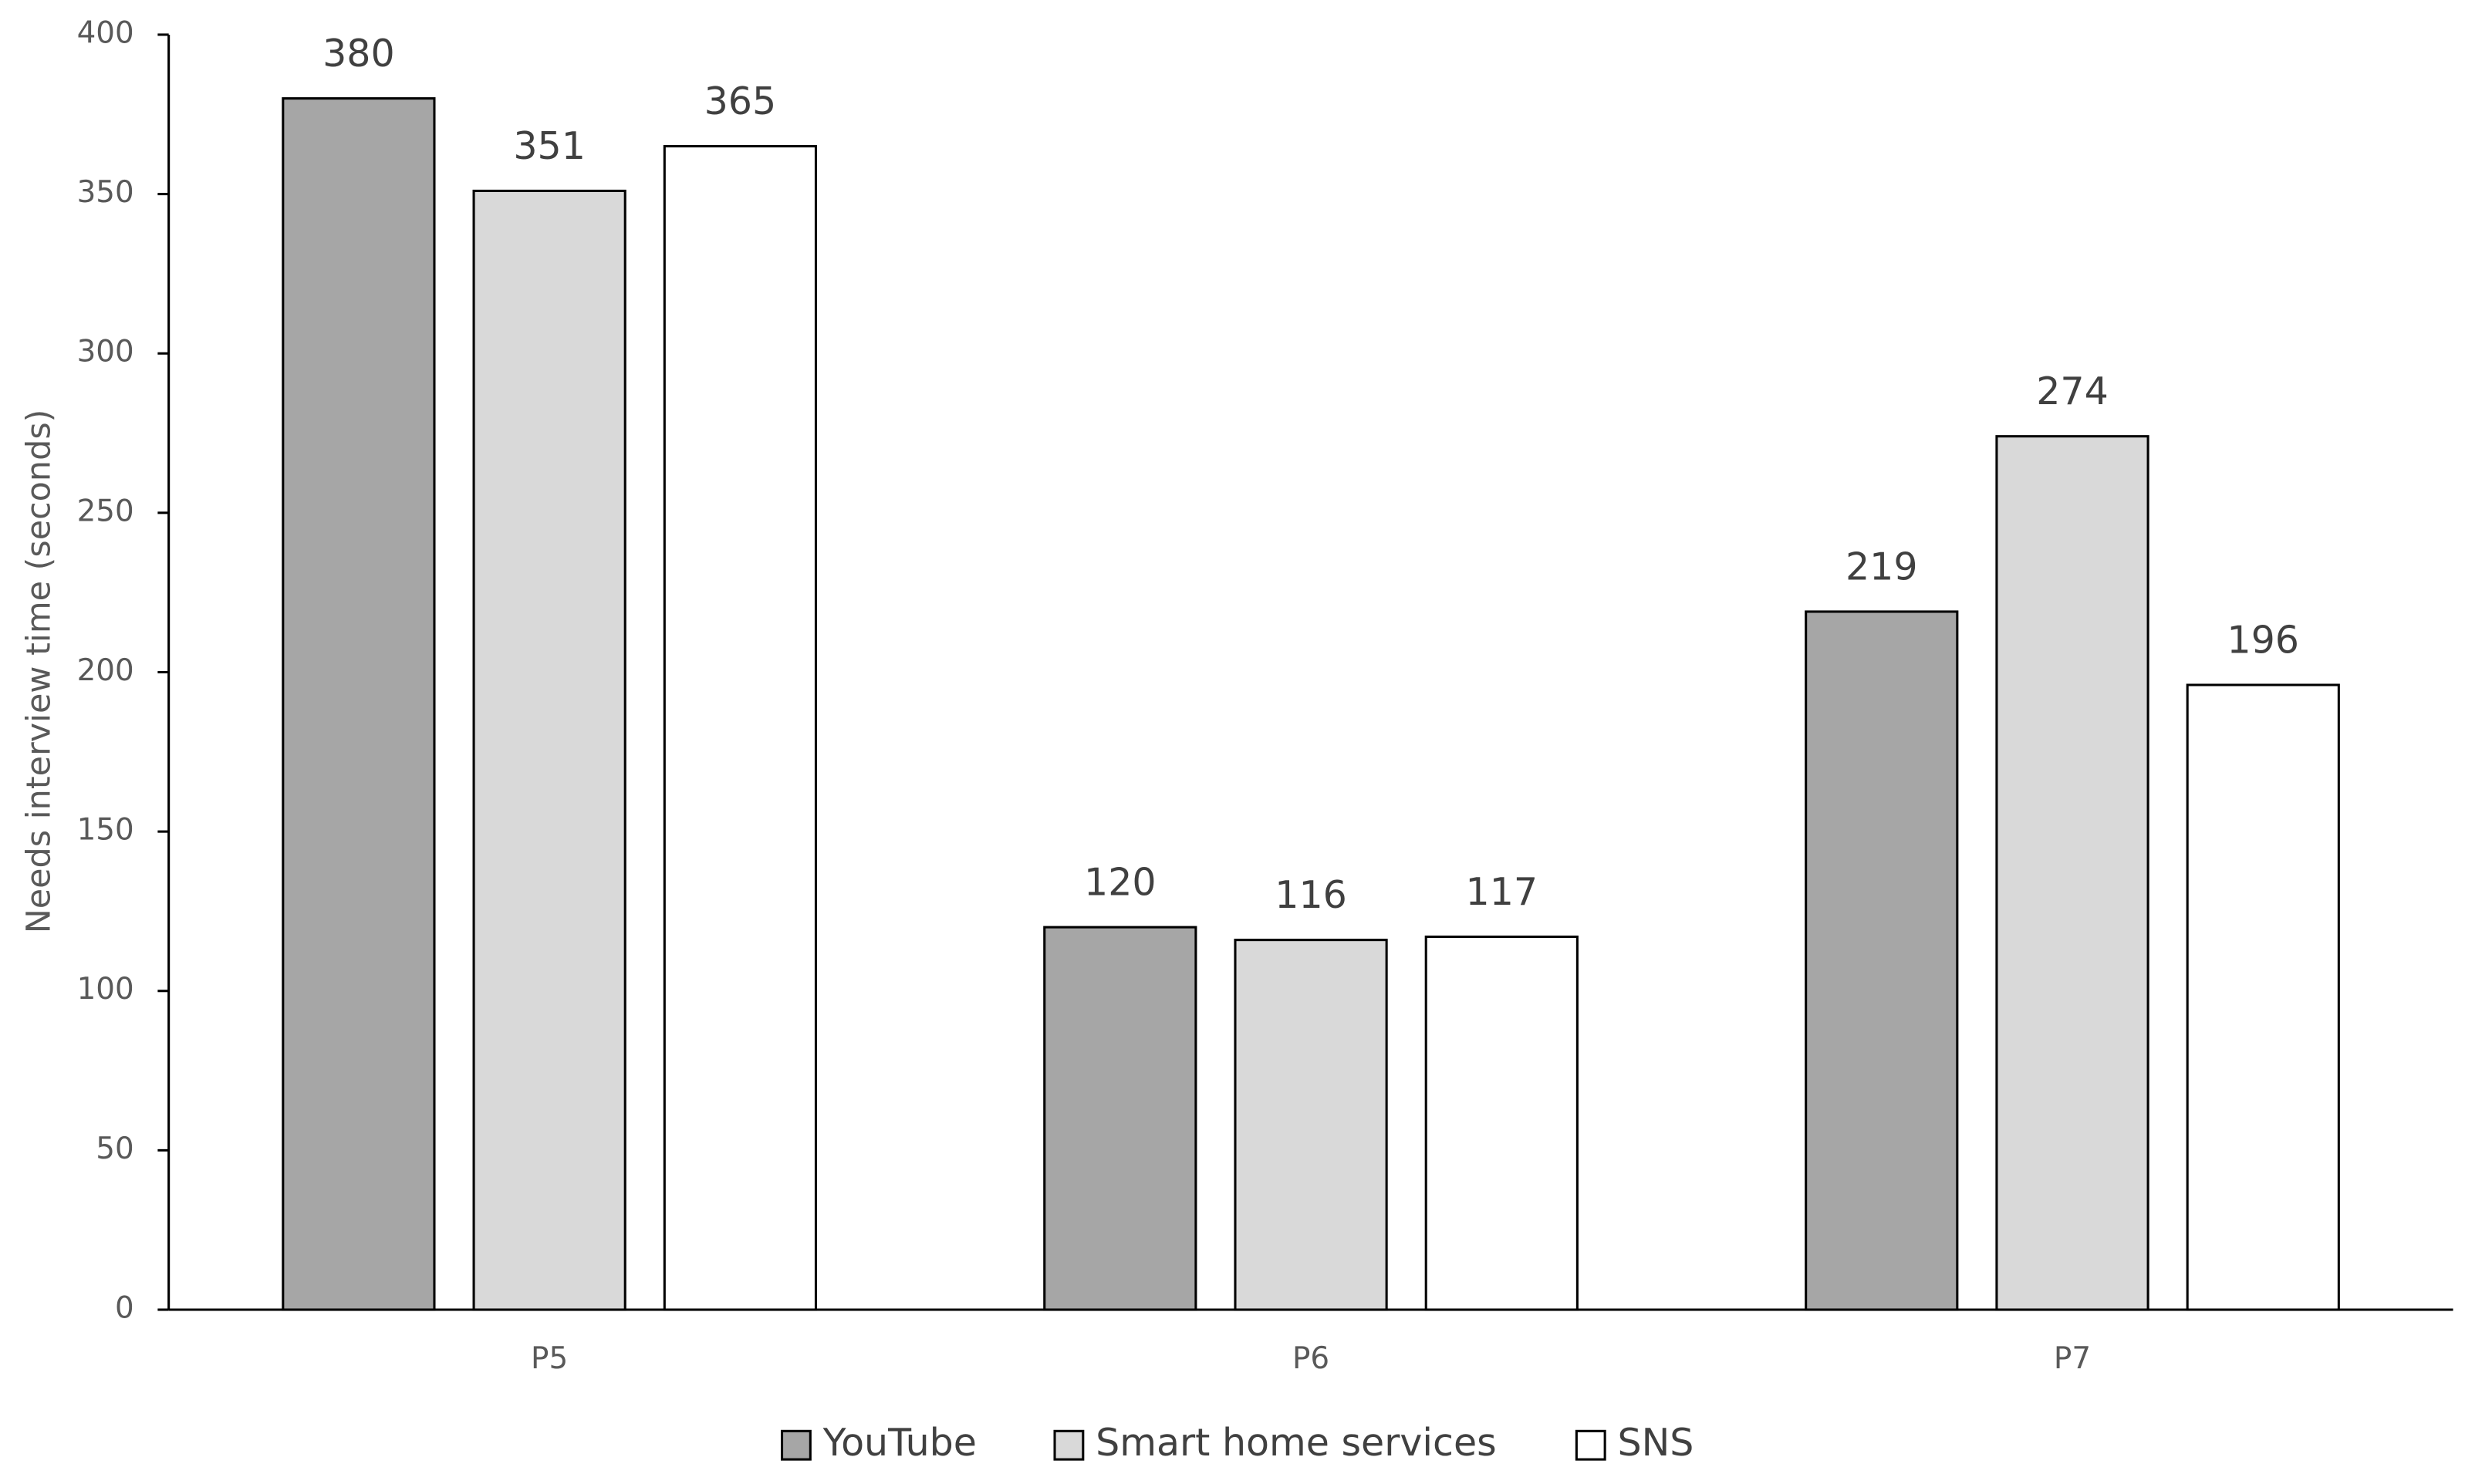  Describe the element at coordinates (1502, 892) in the screenshot. I see `value-label: 117` at that location.